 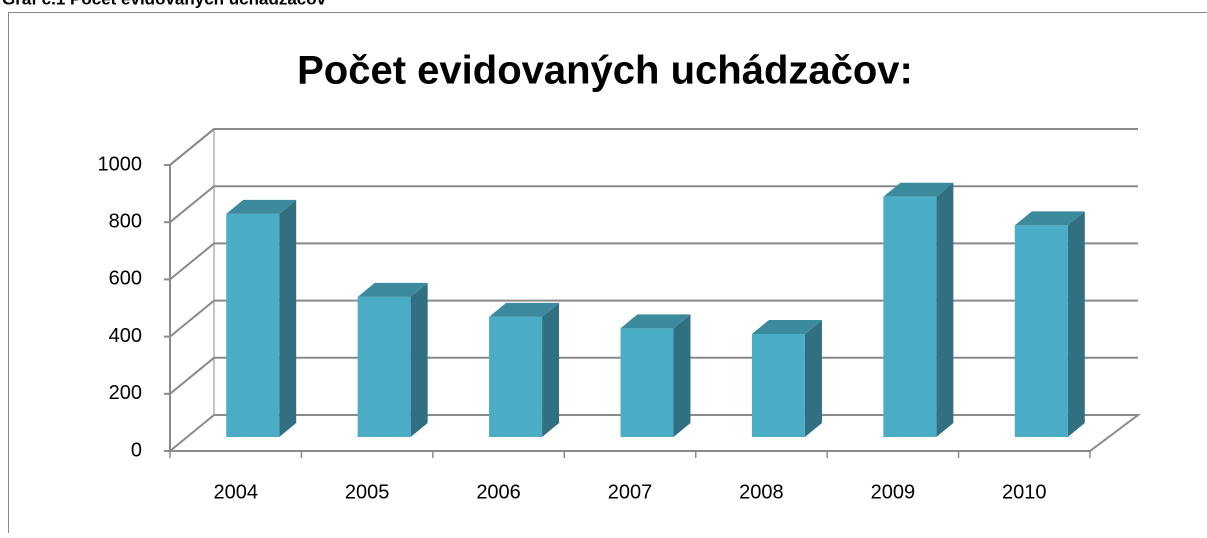 What do you see at coordinates (125, 279) in the screenshot?
I see `y-tick-label: 600` at bounding box center [125, 279].